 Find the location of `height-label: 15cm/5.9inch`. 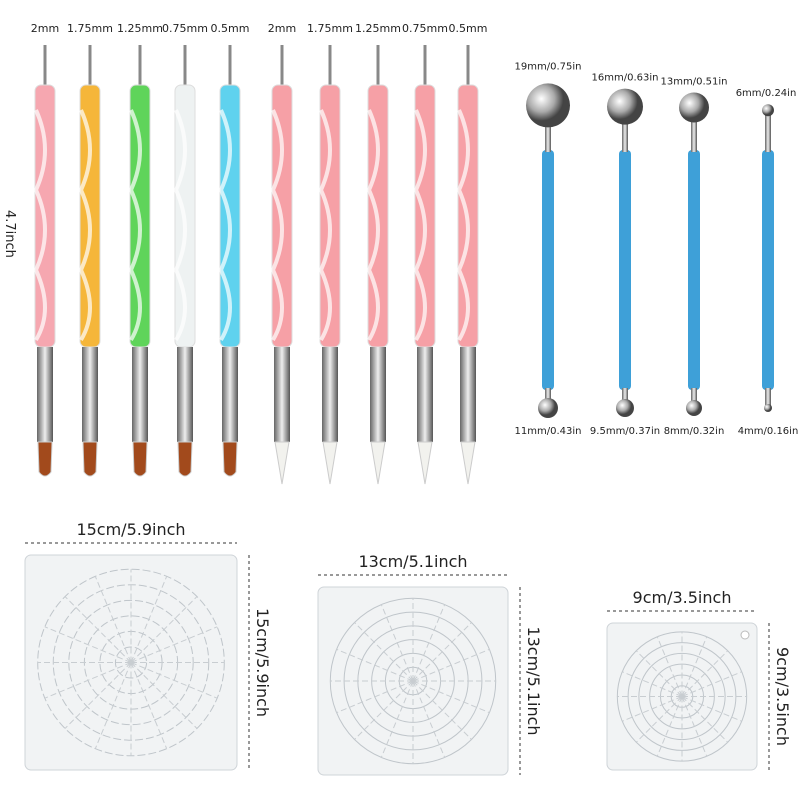

height-label: 15cm/5.9inch is located at coordinates (262, 662).